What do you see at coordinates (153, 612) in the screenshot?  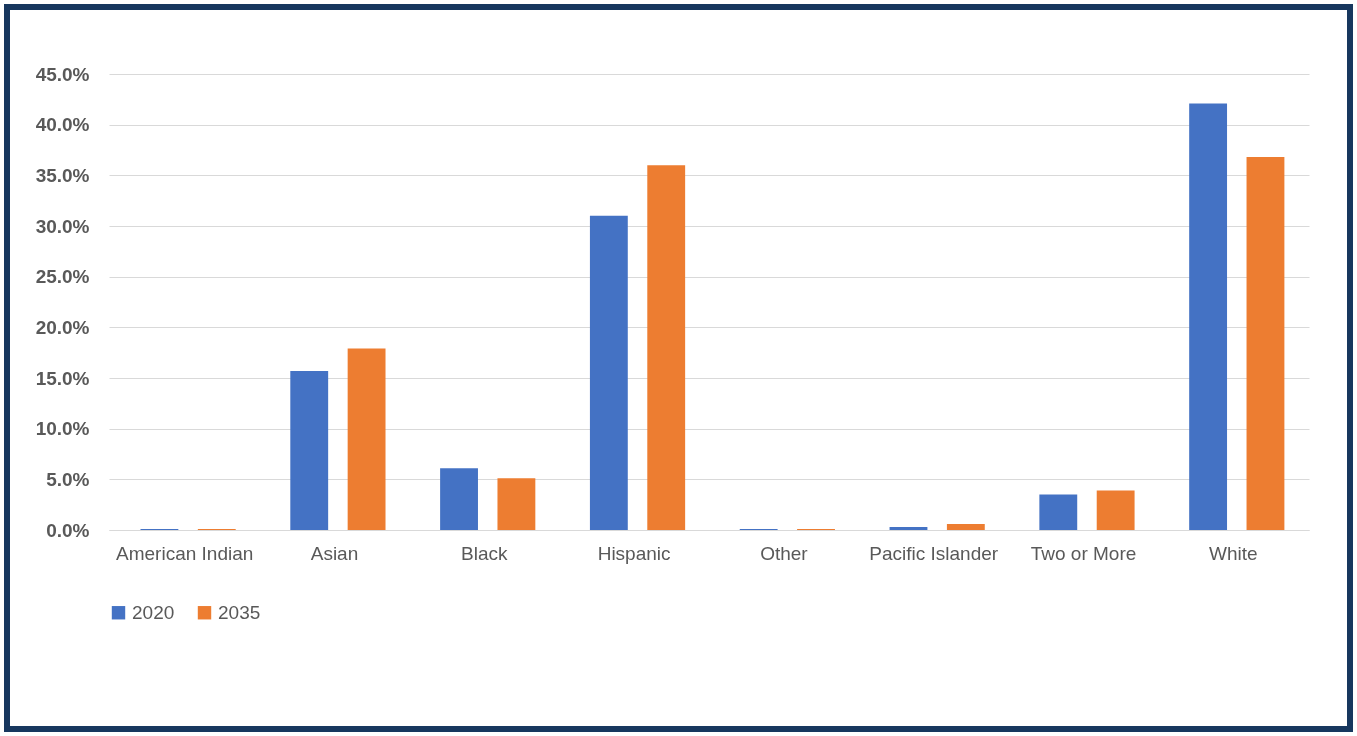 I see `legend-label: 2020` at bounding box center [153, 612].